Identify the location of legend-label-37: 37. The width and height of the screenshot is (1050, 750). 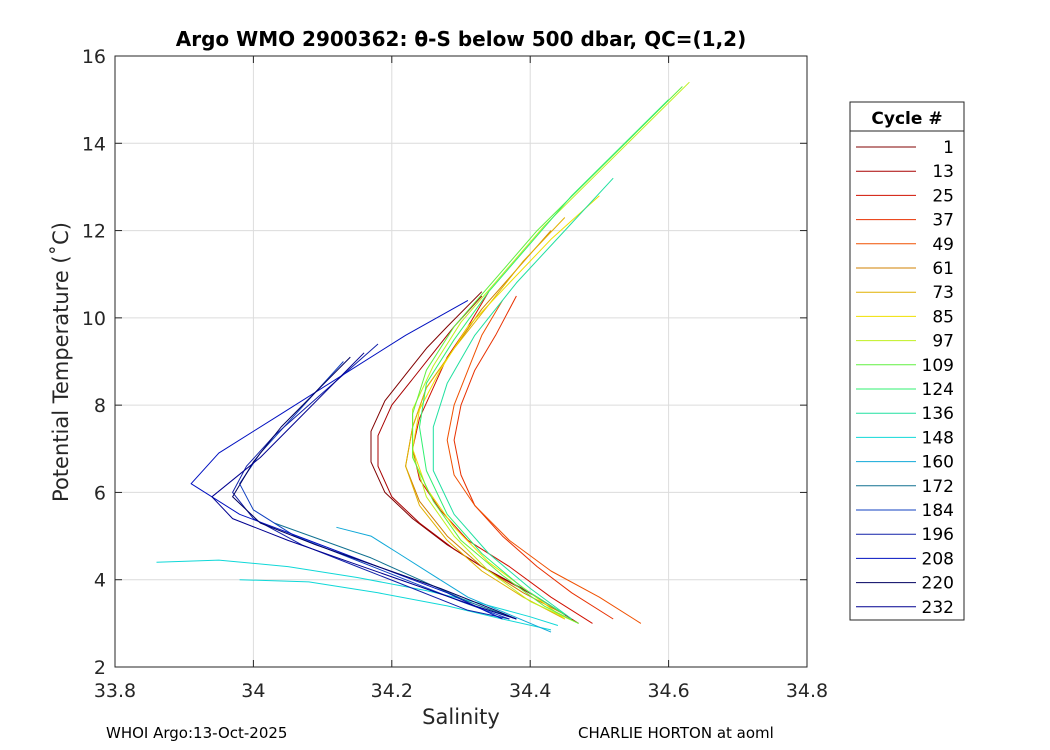
(943, 221).